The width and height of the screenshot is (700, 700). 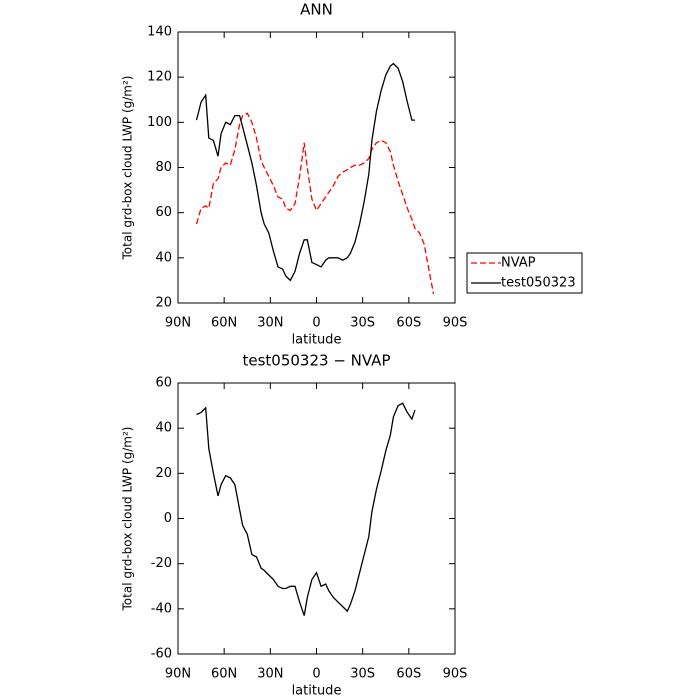 What do you see at coordinates (538, 283) in the screenshot?
I see `legend-label: test050323` at bounding box center [538, 283].